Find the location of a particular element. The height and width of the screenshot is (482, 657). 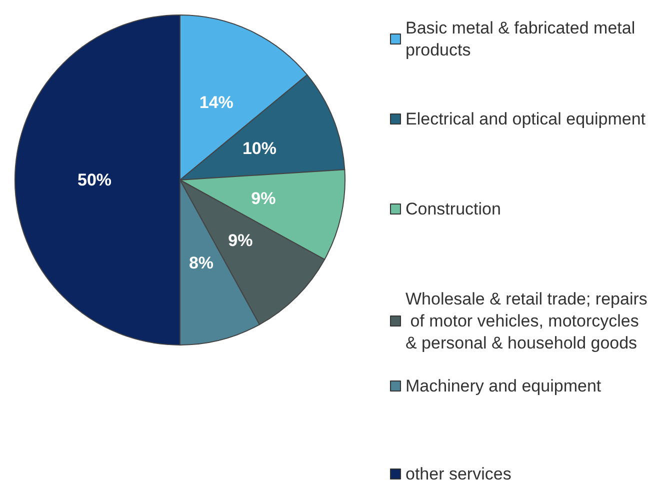

legend-label: Wholesale & retail trade; repairs of motor vehicles, motorcycles & personal & household goods is located at coordinates (527, 321).